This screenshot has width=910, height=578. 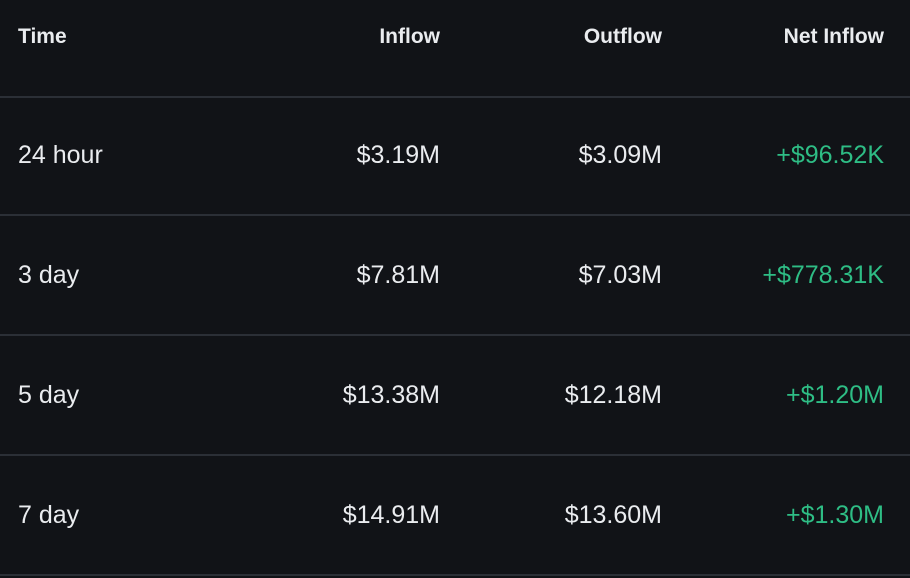 What do you see at coordinates (391, 395) in the screenshot?
I see `value-cell: $13.38M` at bounding box center [391, 395].